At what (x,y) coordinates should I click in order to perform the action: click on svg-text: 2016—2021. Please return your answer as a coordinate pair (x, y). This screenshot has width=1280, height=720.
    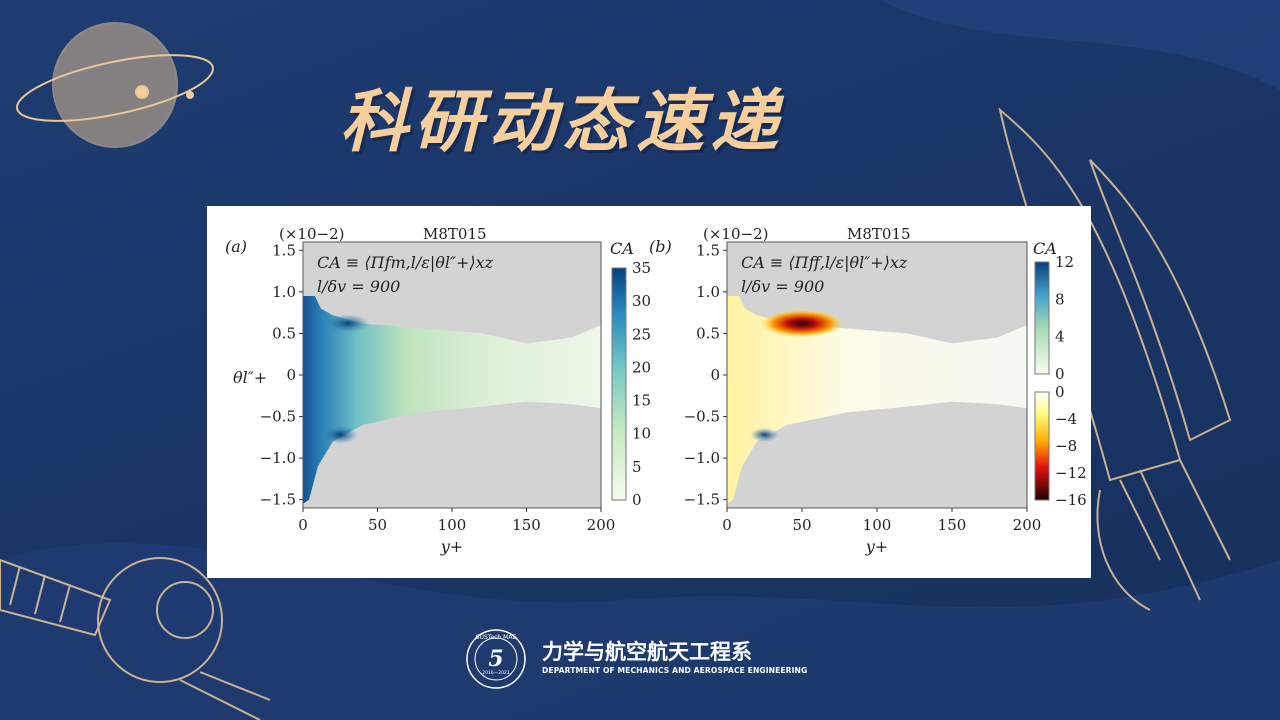
    Looking at the image, I should click on (496, 673).